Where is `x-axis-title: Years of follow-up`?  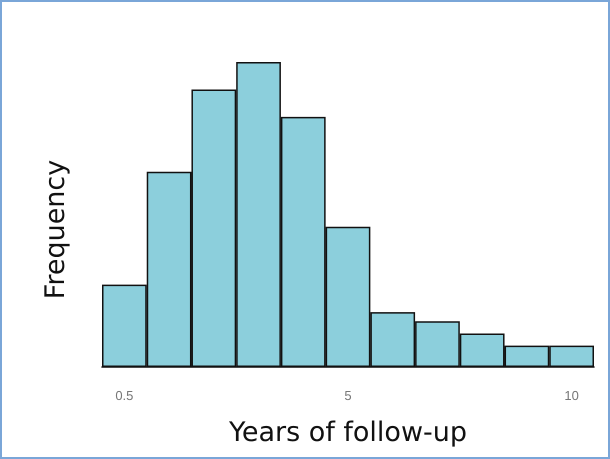
x-axis-title: Years of follow-up is located at coordinates (348, 432).